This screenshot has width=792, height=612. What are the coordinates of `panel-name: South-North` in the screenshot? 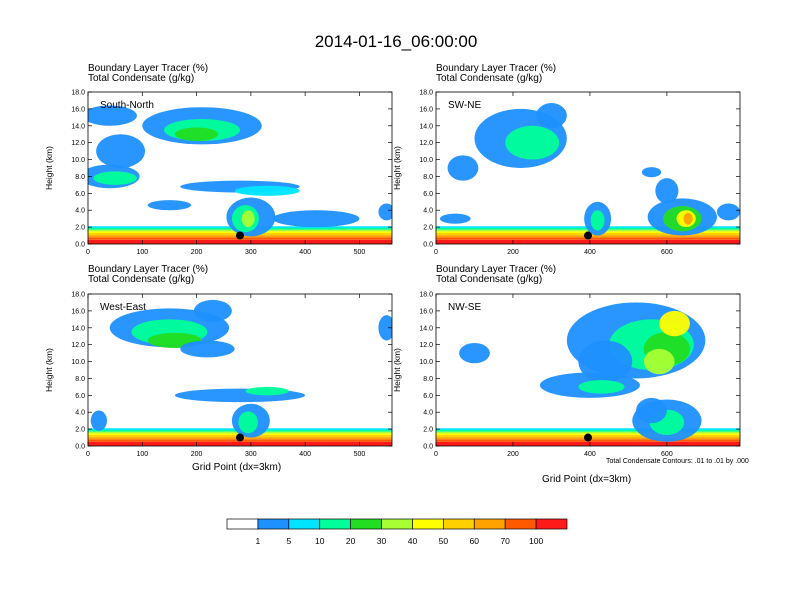 It's located at (127, 105).